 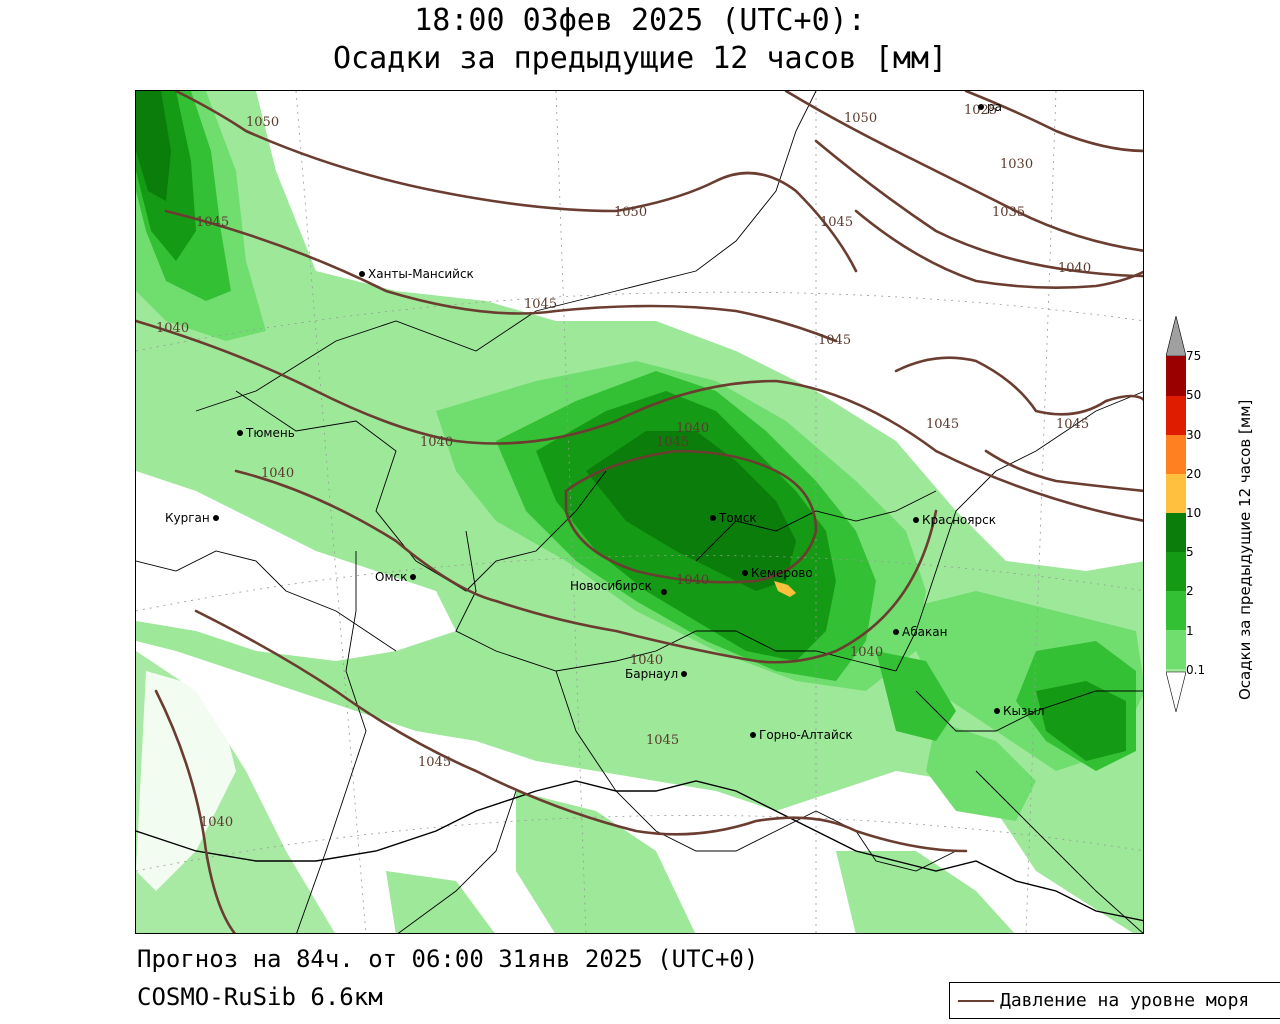 I want to click on city-krasnoyarsk: Красноярск, so click(x=954, y=519).